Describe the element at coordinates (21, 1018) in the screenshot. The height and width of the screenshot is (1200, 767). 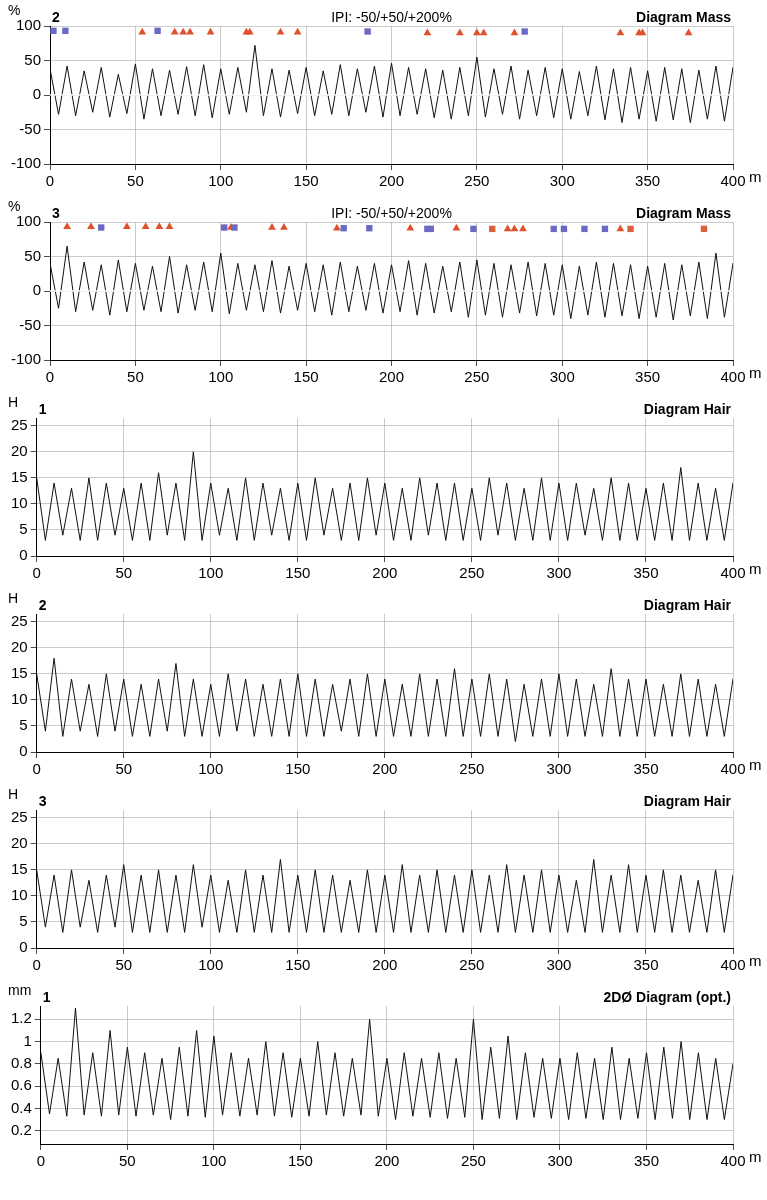
I see `y-tick-label: 1.2` at that location.